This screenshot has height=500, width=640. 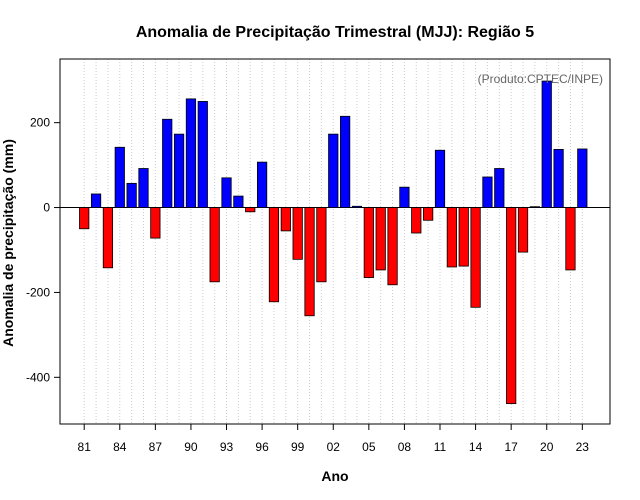 I want to click on bar-2020, so click(x=546, y=144).